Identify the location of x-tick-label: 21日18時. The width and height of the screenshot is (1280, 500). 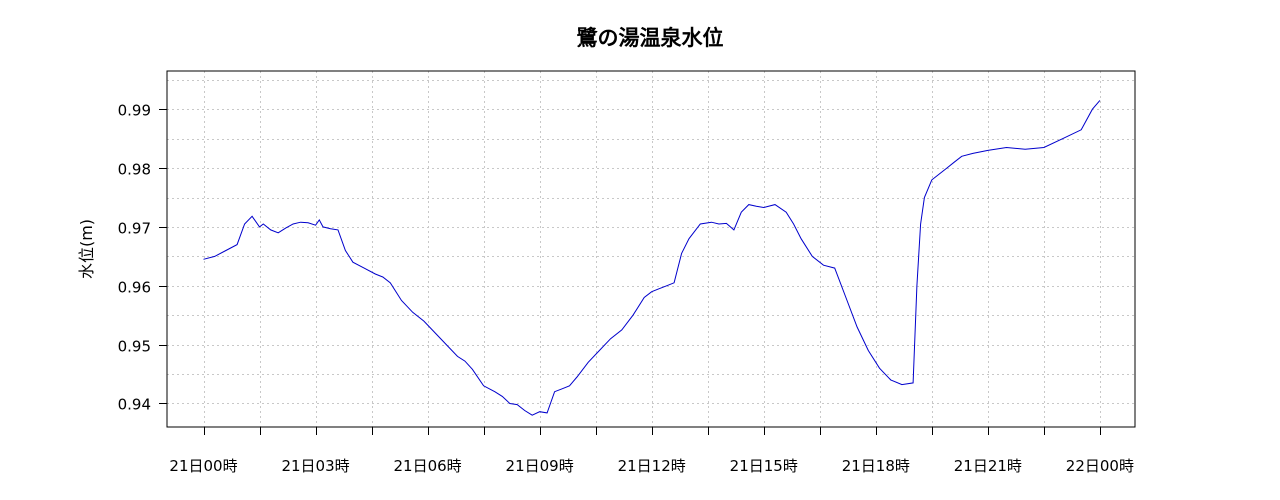
(876, 466).